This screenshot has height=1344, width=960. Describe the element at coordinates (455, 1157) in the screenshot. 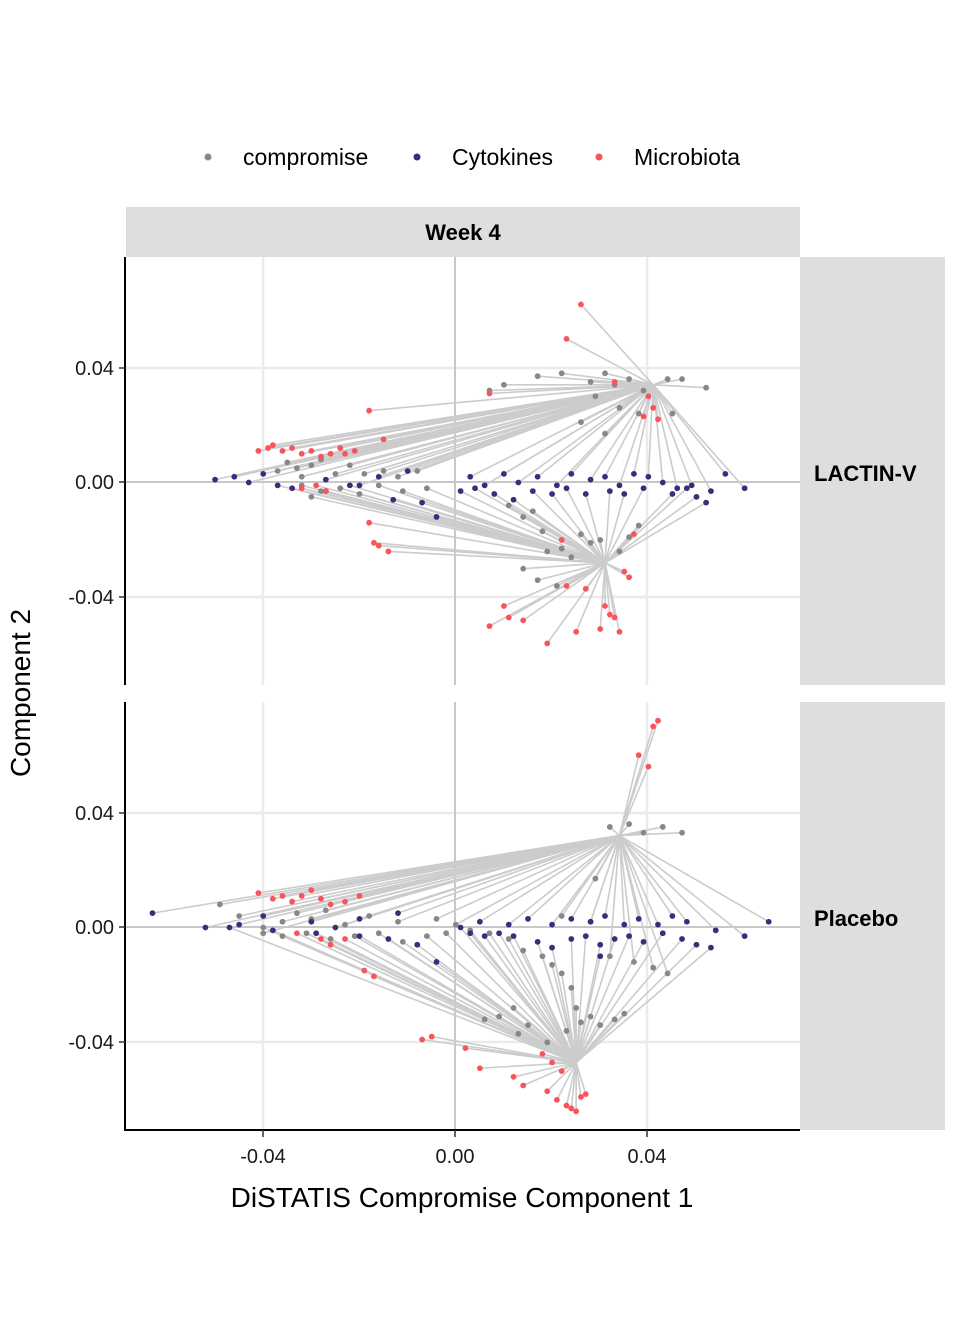

I see `x-tick-label: 0.00` at that location.